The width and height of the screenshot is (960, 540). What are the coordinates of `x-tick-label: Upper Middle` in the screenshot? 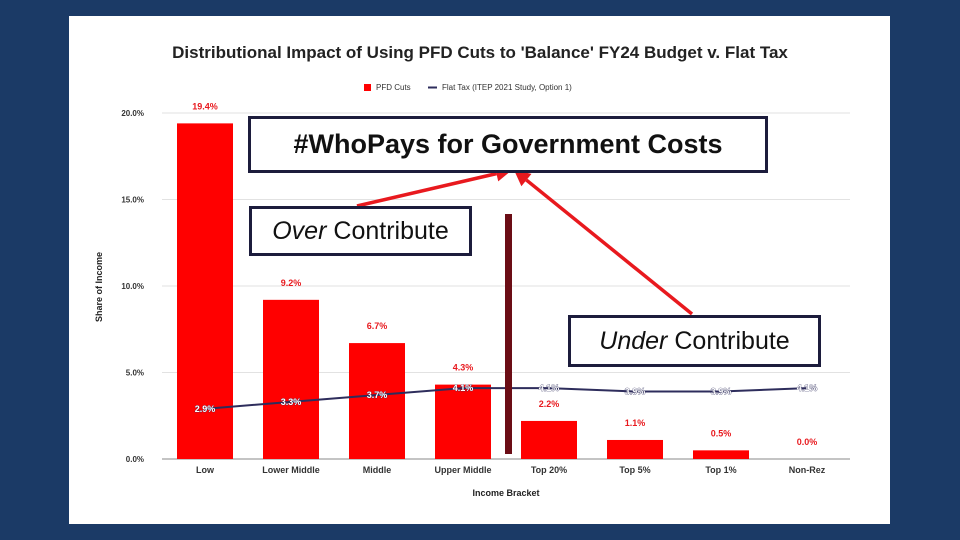 It's located at (462, 470).